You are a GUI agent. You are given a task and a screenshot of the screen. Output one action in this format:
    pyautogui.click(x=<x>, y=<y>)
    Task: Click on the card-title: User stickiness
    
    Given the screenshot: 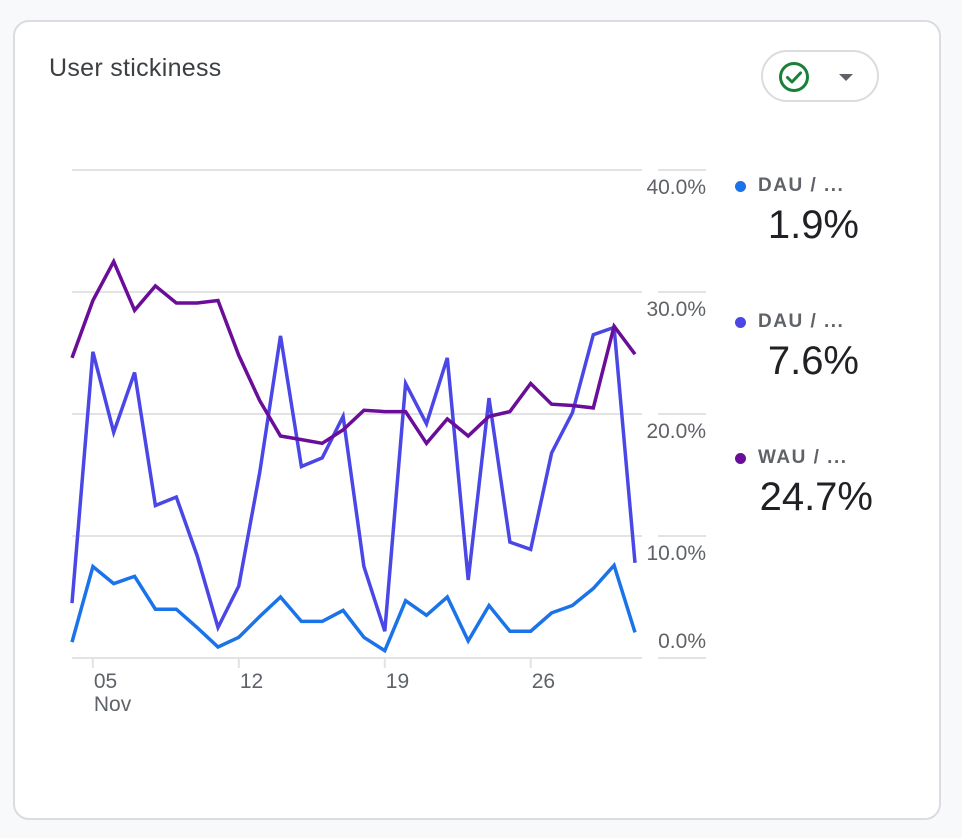 What is the action you would take?
    pyautogui.click(x=135, y=68)
    